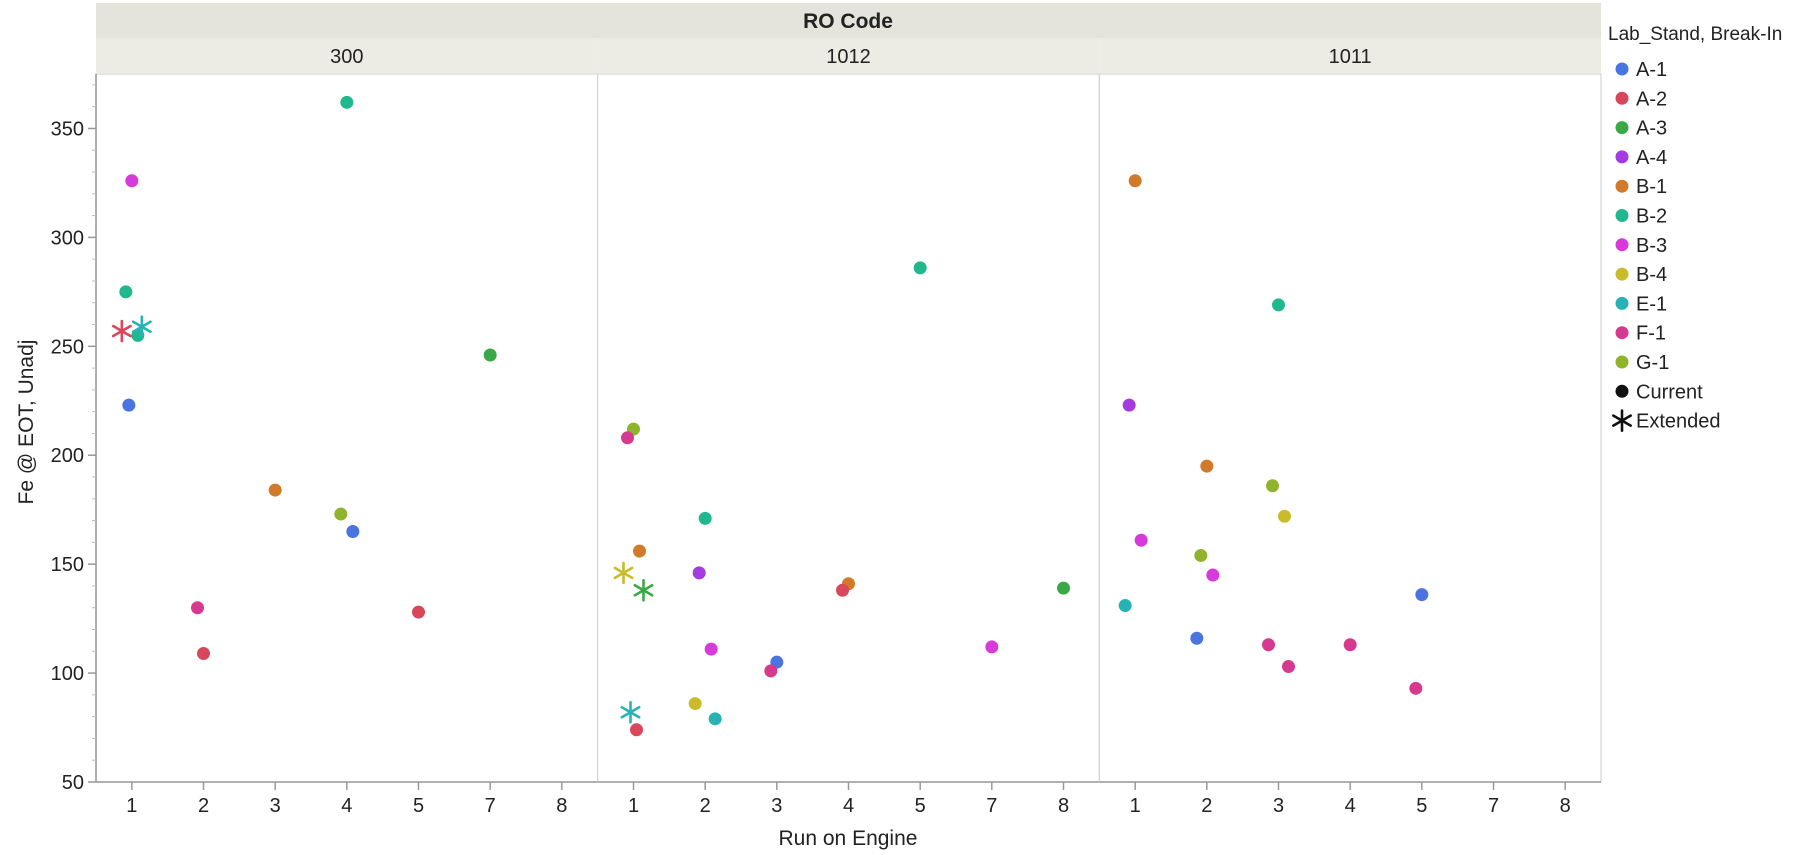 This screenshot has height=855, width=1806. What do you see at coordinates (1651, 304) in the screenshot?
I see `legend-label: E-1` at bounding box center [1651, 304].